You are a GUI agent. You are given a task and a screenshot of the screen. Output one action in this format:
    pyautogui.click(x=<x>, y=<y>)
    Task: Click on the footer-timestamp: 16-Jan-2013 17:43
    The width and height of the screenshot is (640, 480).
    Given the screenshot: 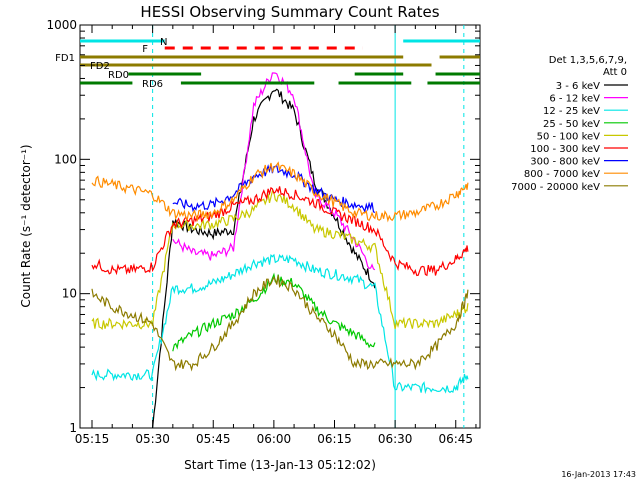 What is the action you would take?
    pyautogui.click(x=598, y=474)
    